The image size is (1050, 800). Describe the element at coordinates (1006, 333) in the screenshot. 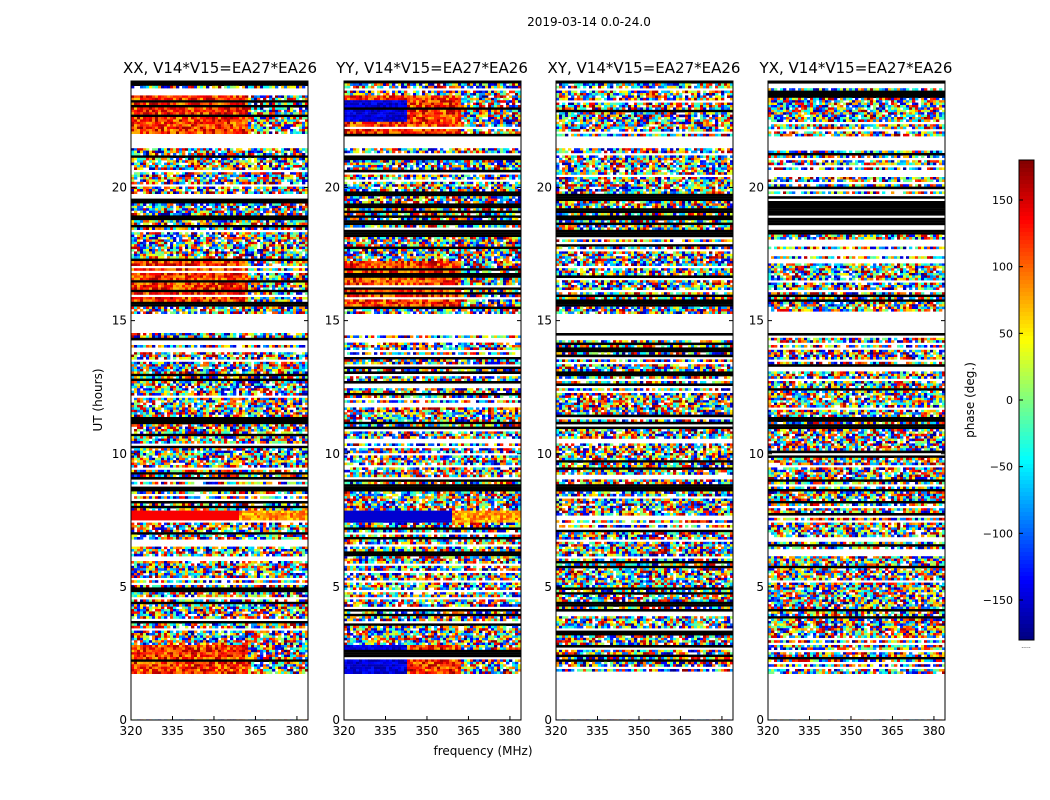

I see `colorbar-tick-label: 50` at that location.